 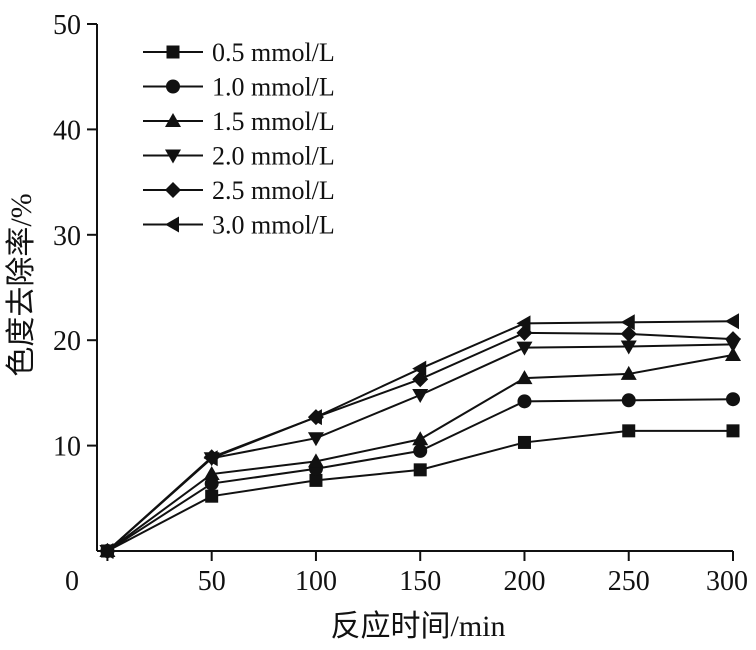 What do you see at coordinates (629, 581) in the screenshot?
I see `x-tick-label: 250` at bounding box center [629, 581].